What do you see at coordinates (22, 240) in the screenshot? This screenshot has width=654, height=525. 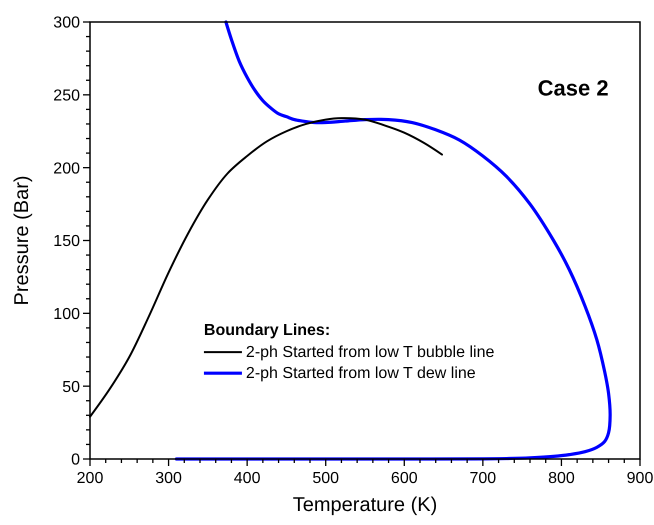 I see `y-axis-title: Pressure (Bar)` at bounding box center [22, 240].